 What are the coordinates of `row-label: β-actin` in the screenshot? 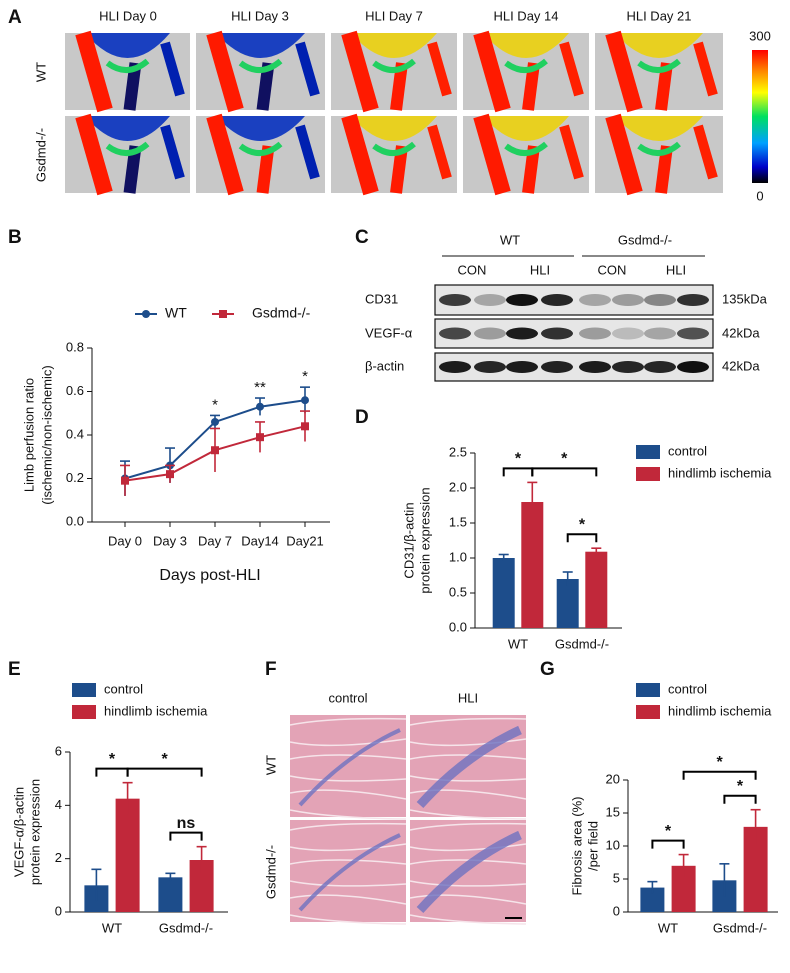 It's located at (384, 365).